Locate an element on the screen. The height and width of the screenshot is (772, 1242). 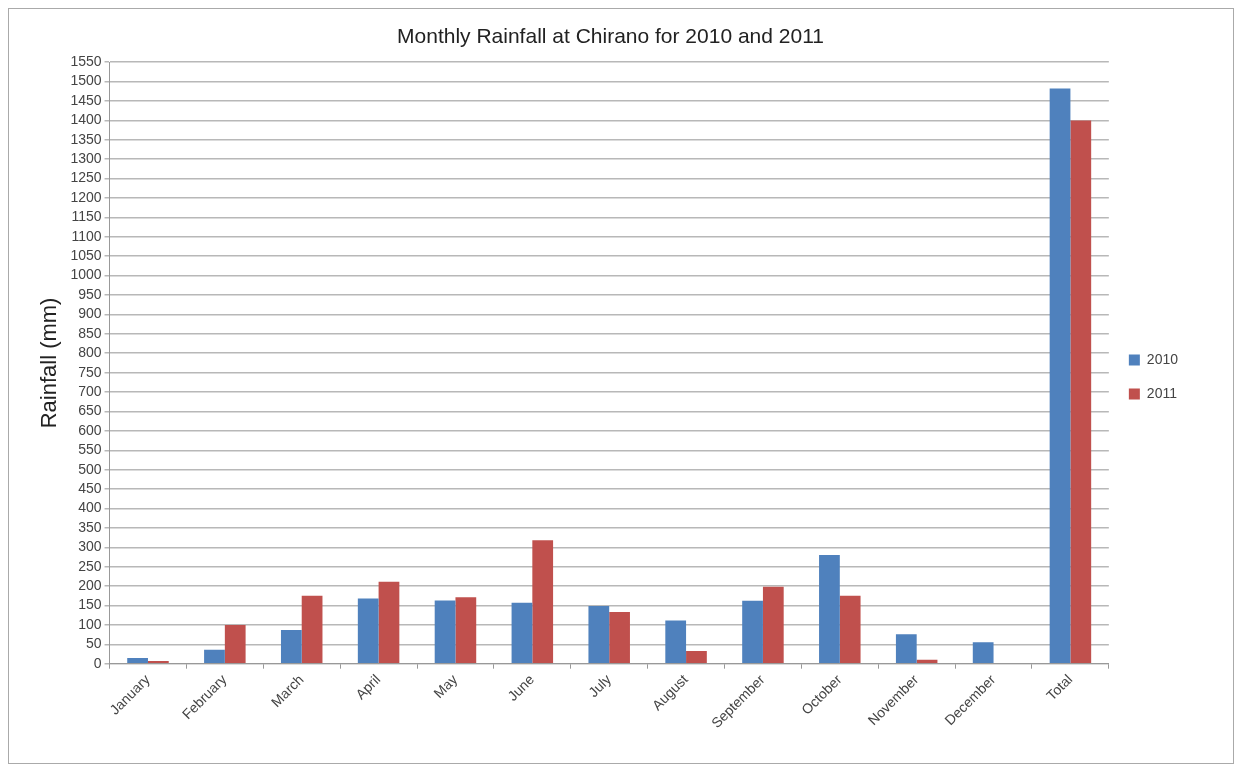
y-tick-label: 1400 is located at coordinates (86, 119).